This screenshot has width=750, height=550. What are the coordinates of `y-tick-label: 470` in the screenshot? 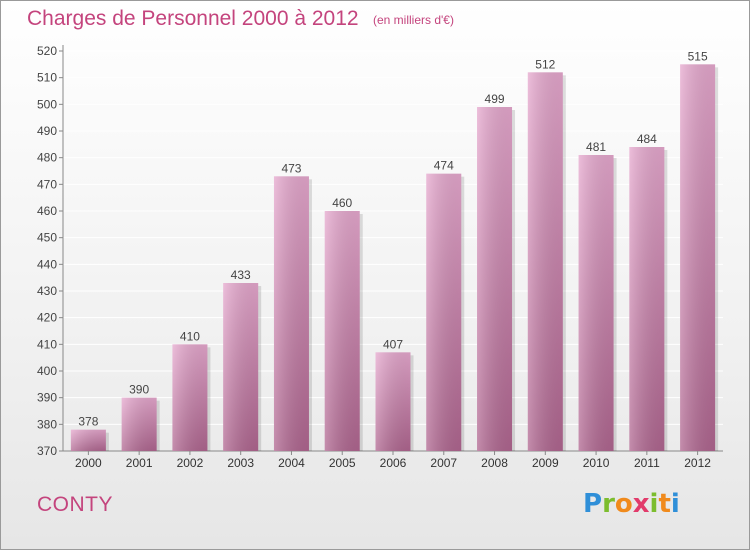 It's located at (47, 184).